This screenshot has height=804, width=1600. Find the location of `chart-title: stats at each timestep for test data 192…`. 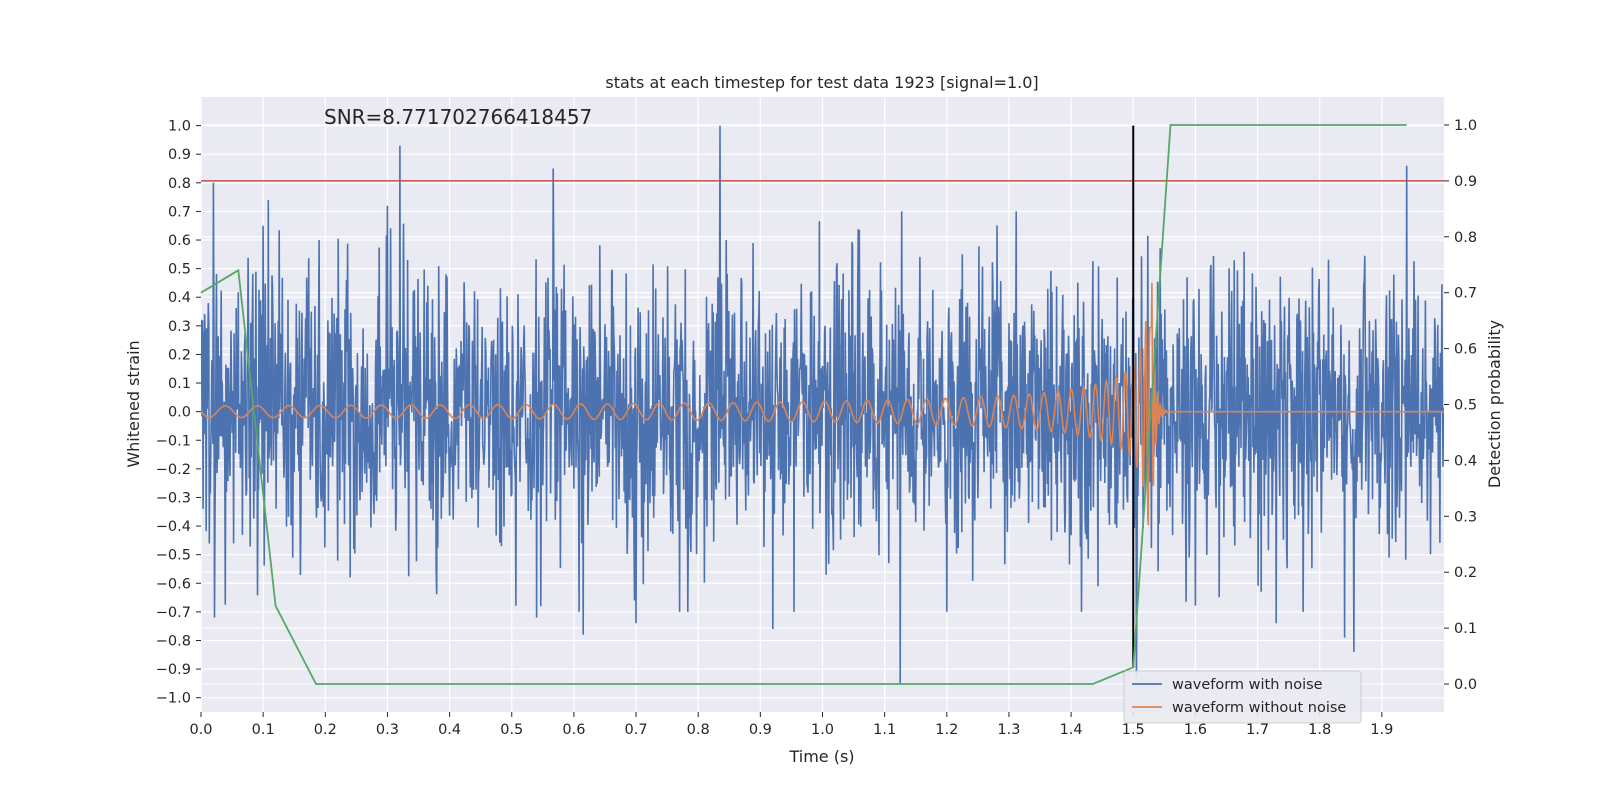

chart-title: stats at each timestep for test data 192… is located at coordinates (821, 82).